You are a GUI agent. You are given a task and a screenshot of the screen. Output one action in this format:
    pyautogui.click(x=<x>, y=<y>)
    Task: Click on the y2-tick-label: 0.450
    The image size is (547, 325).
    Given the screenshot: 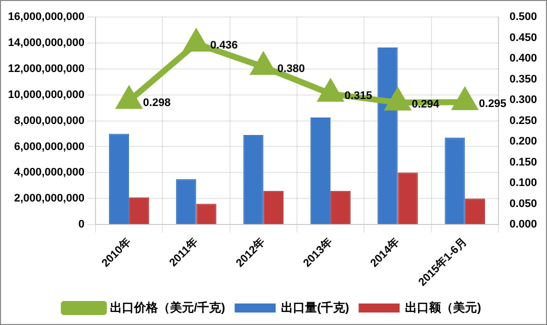 What is the action you would take?
    pyautogui.click(x=523, y=38)
    